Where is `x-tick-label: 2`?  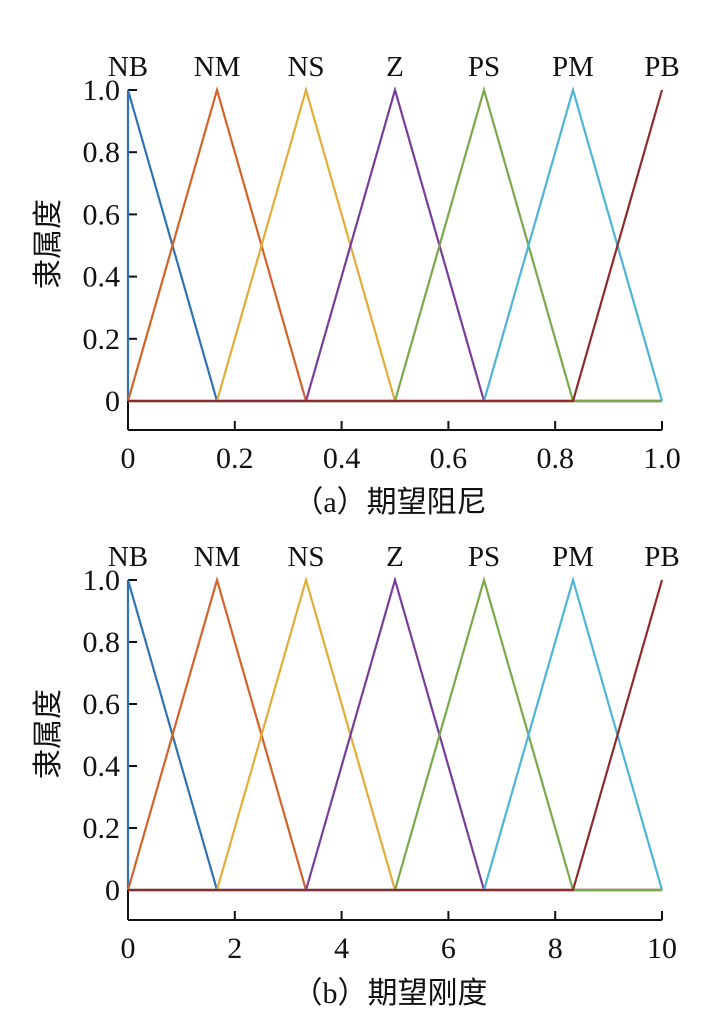 x-tick-label: 2 is located at coordinates (234, 948).